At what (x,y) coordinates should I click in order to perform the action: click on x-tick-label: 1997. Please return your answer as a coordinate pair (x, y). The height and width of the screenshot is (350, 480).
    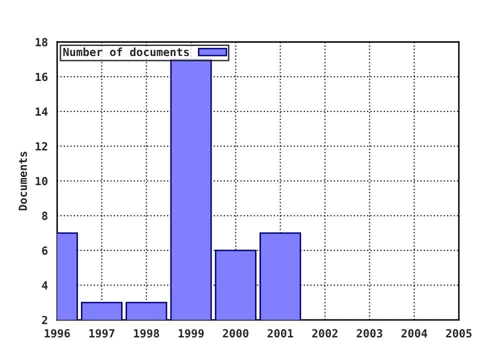
    Looking at the image, I should click on (101, 333).